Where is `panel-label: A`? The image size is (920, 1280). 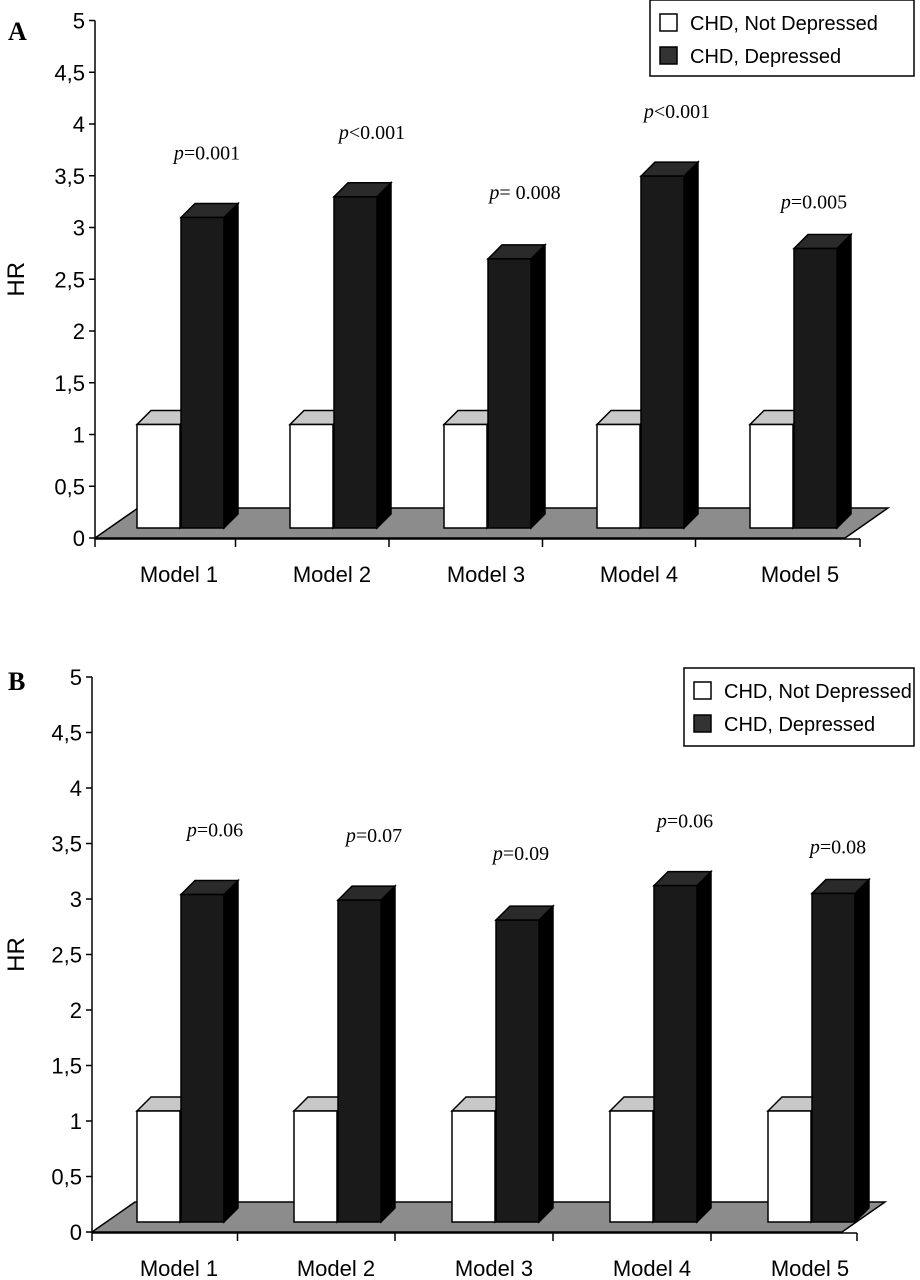
panel-label: A is located at coordinates (17, 31).